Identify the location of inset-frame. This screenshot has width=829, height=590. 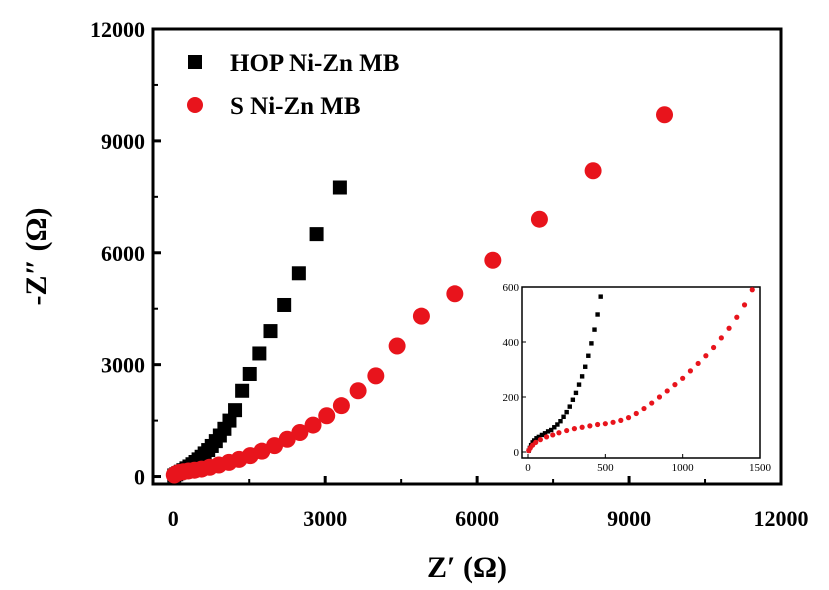
(641, 372).